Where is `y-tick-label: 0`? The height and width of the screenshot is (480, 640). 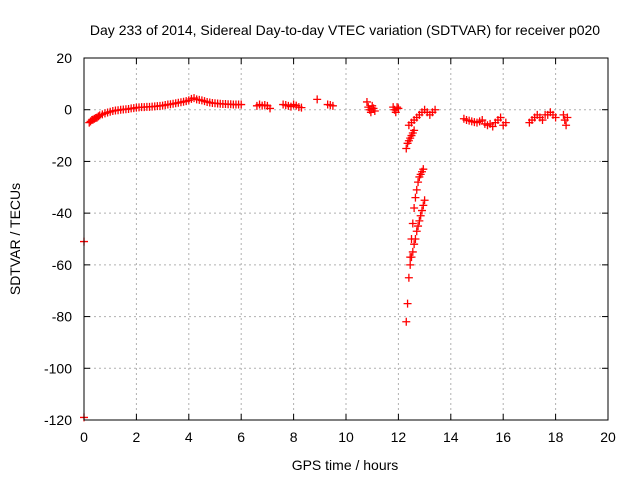 y-tick-label: 0 is located at coordinates (68, 110).